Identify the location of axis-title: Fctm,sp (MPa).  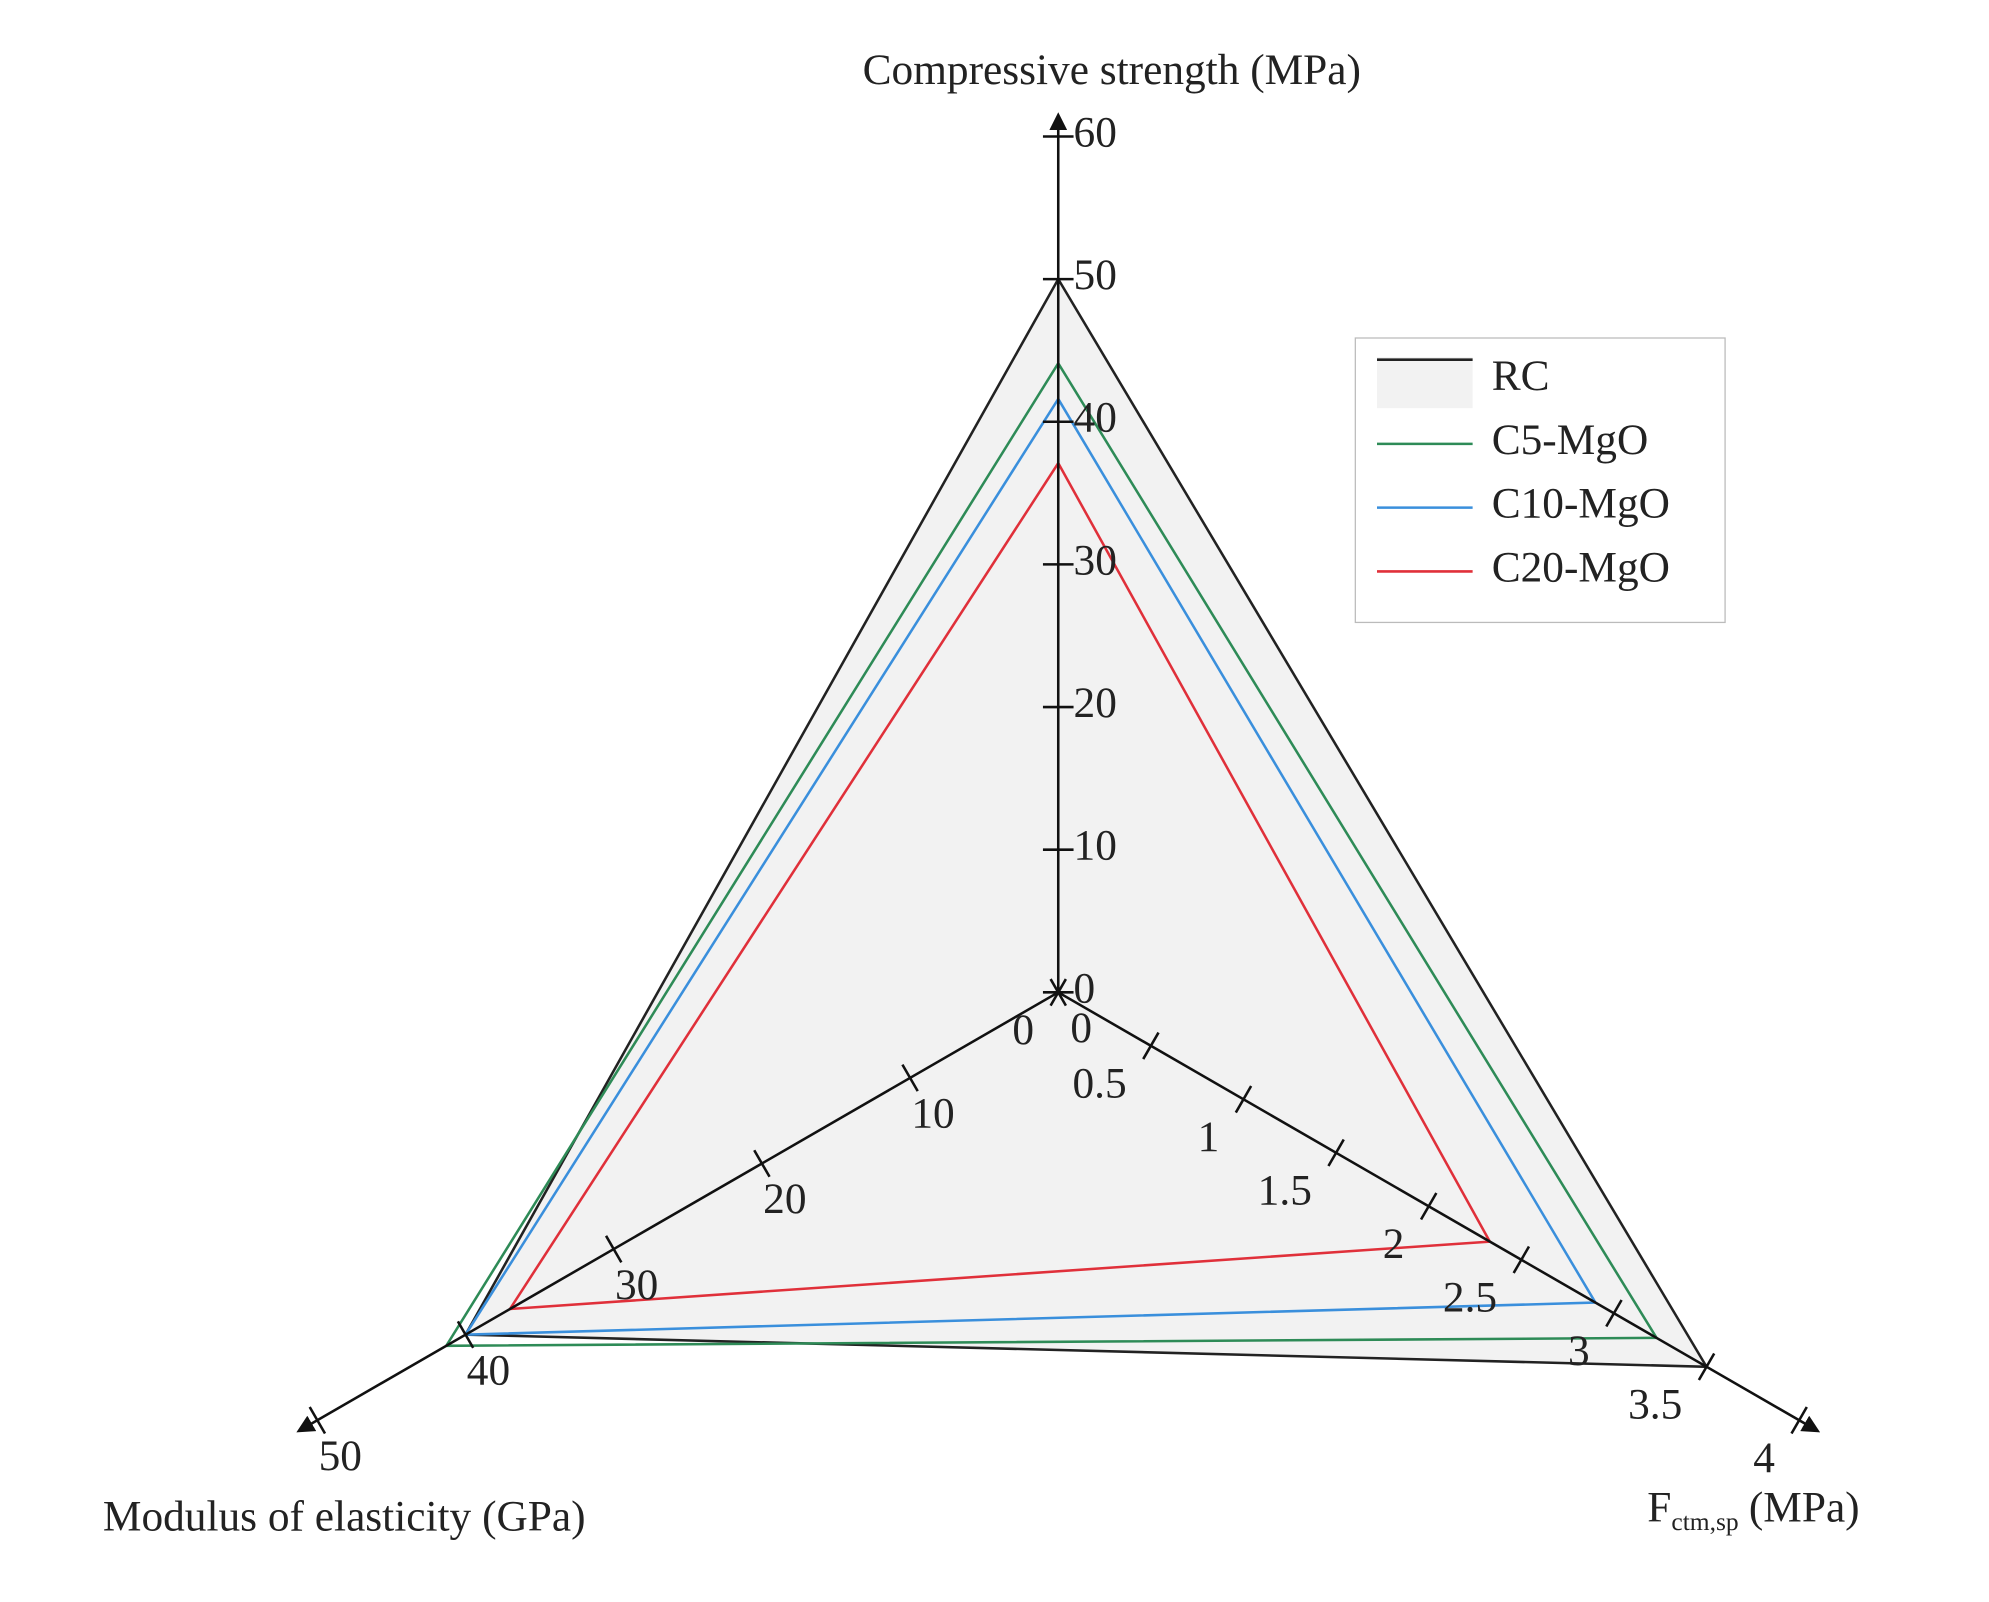
(1753, 1509).